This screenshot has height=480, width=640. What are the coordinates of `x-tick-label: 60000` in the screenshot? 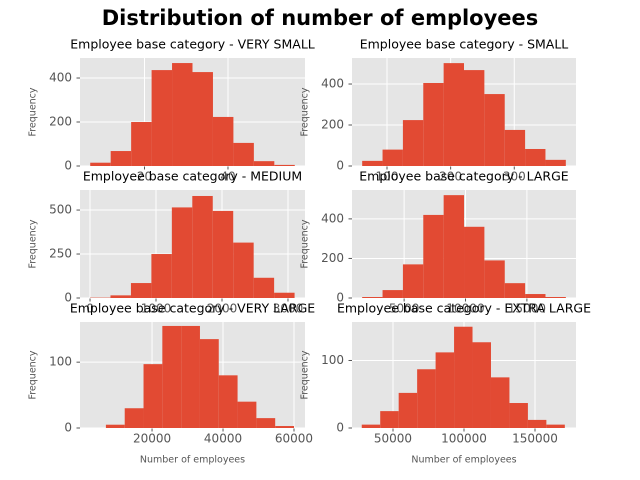 It's located at (294, 439).